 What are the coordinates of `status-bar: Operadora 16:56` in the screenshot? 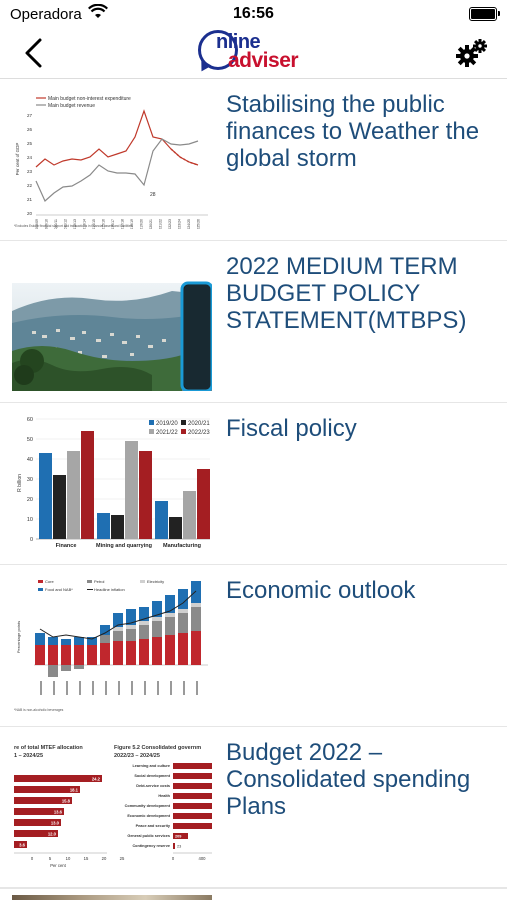 It's located at (253, 14).